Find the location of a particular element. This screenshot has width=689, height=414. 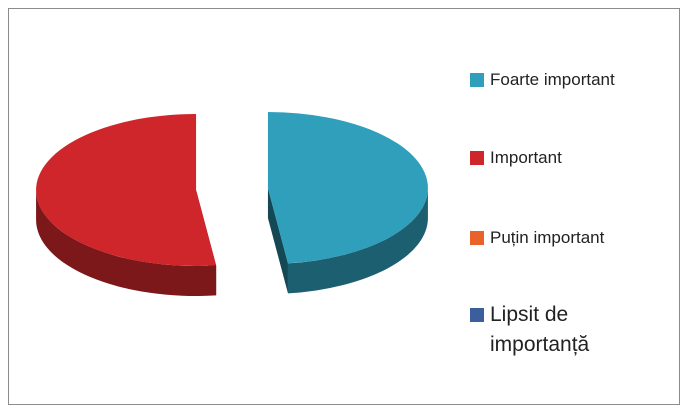

legend-item: Important is located at coordinates (516, 158).